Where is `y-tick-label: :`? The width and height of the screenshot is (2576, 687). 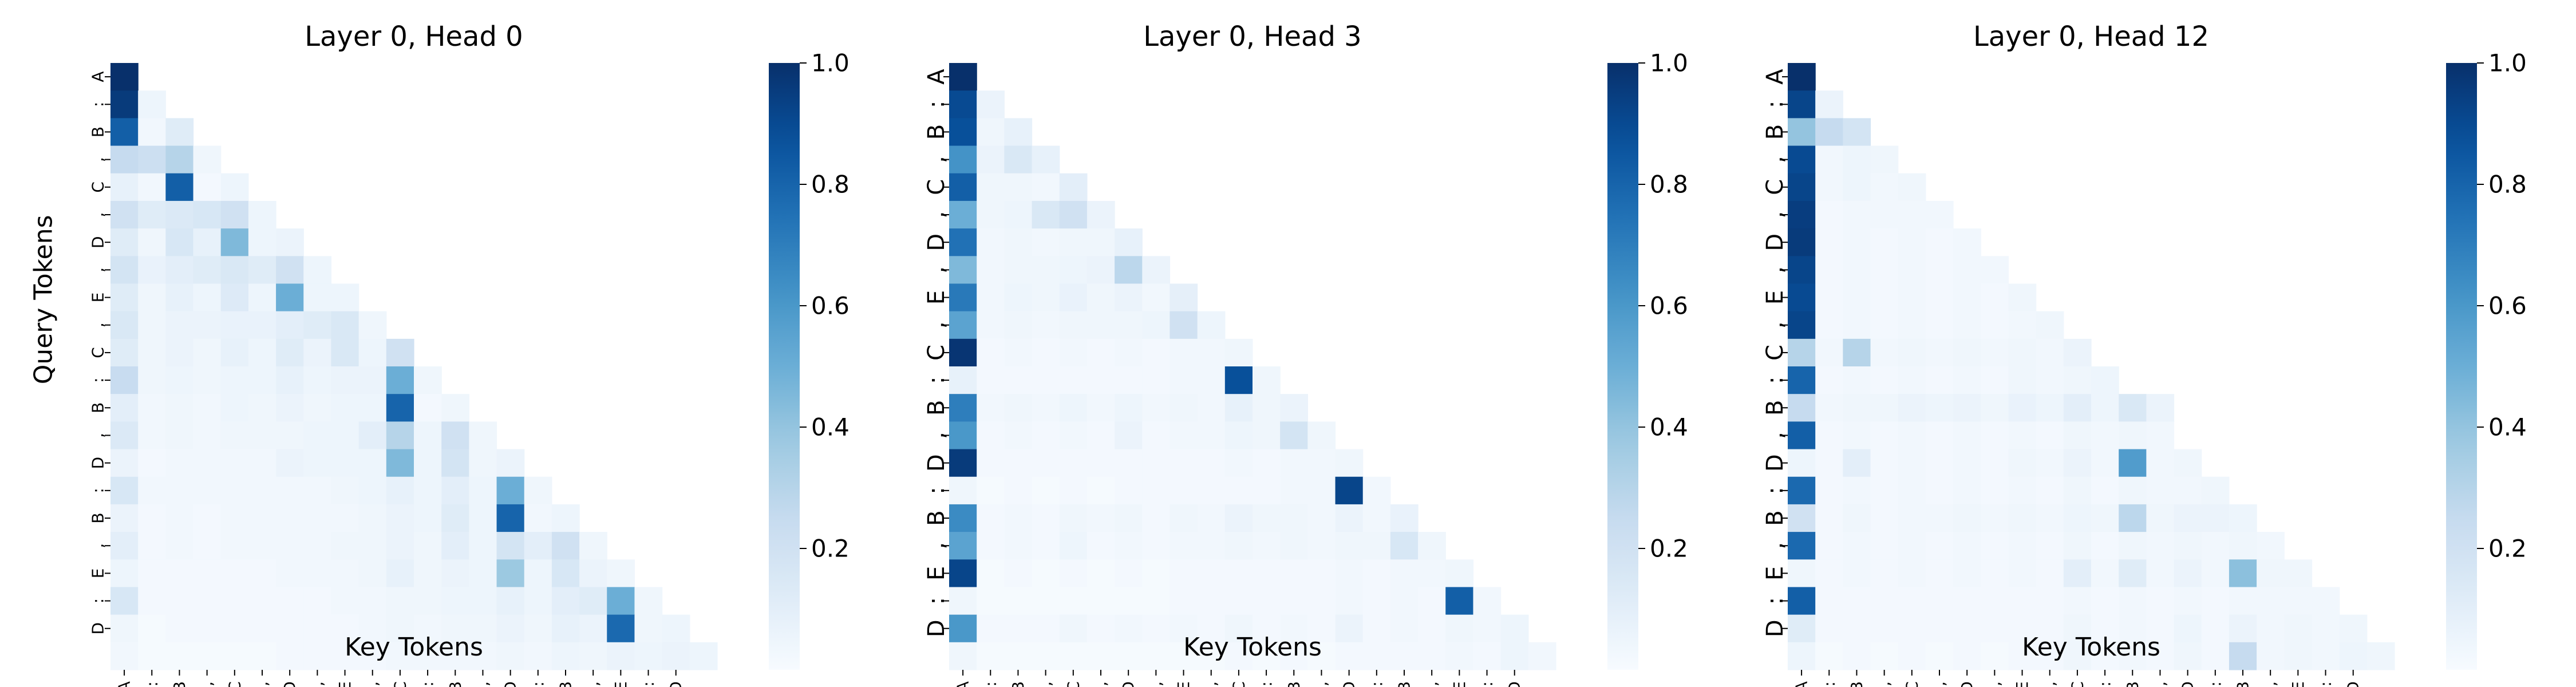
y-tick-label: : is located at coordinates (936, 104).